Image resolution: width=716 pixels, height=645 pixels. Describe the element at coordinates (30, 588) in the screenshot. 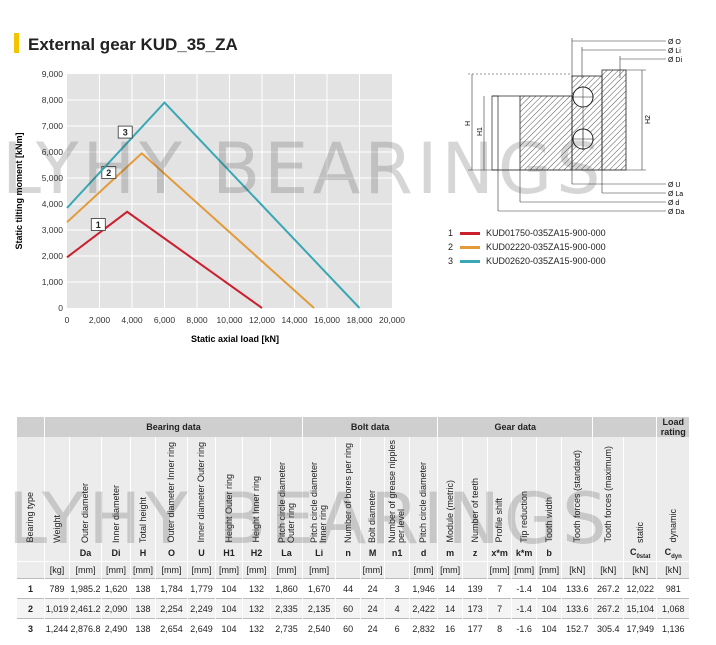

I see `table-cell: 1` at that location.